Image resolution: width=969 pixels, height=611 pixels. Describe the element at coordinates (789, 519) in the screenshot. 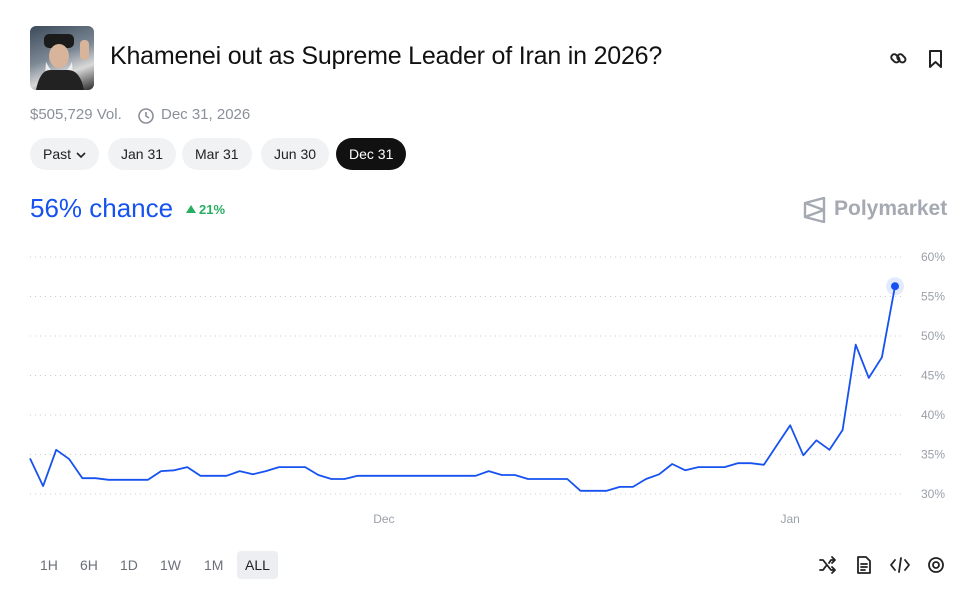

I see `x-tick-label: Jan` at that location.